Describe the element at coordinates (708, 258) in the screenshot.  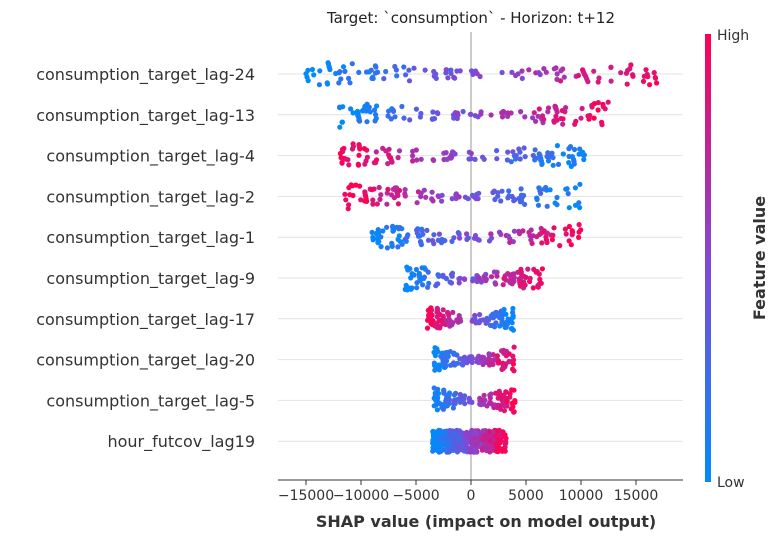
I see `colorbar` at that location.